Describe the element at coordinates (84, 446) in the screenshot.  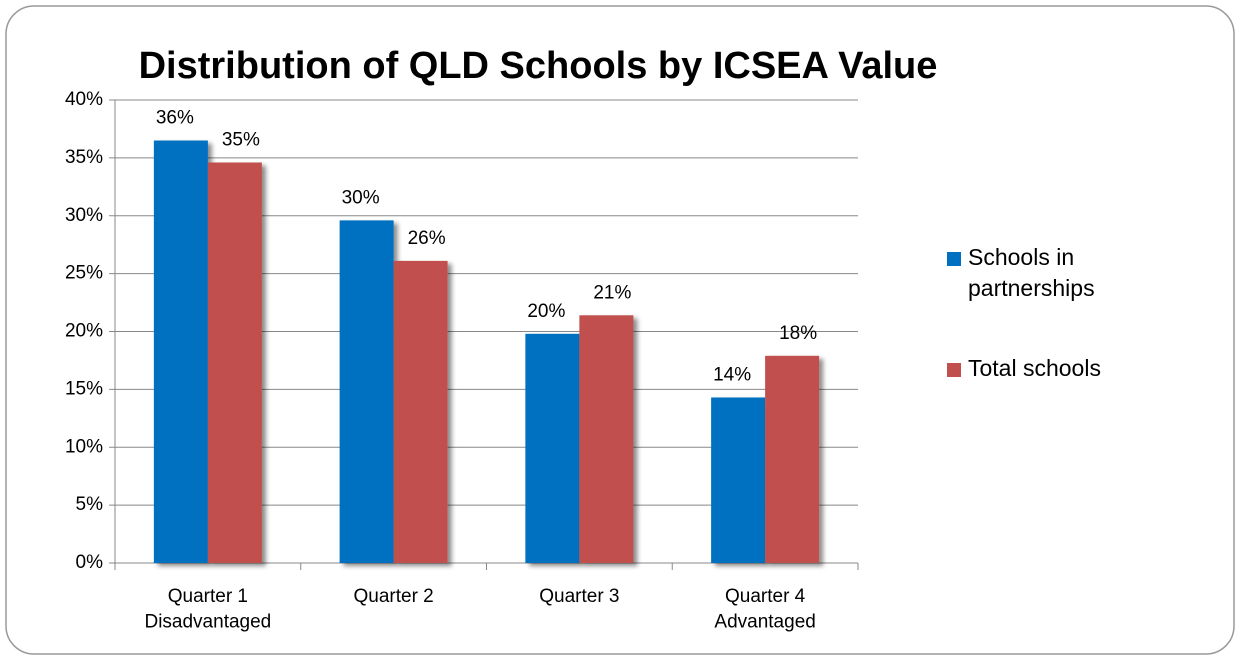
I see `y-tick-label: 10%` at that location.